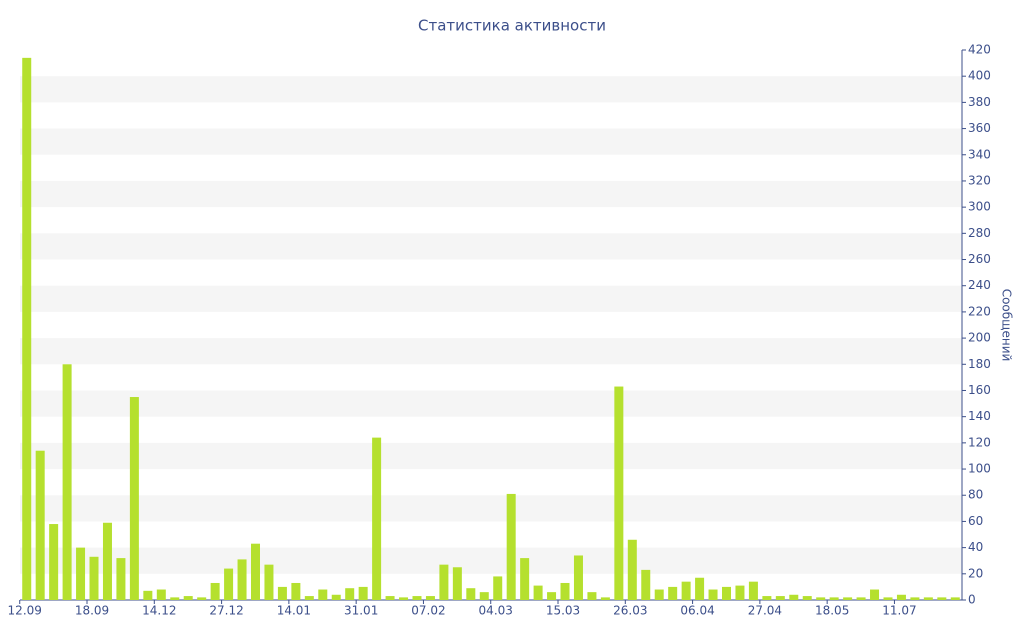 The height and width of the screenshot is (644, 1024). What do you see at coordinates (697, 611) in the screenshot?
I see `x-tick-label: 06.04` at bounding box center [697, 611].